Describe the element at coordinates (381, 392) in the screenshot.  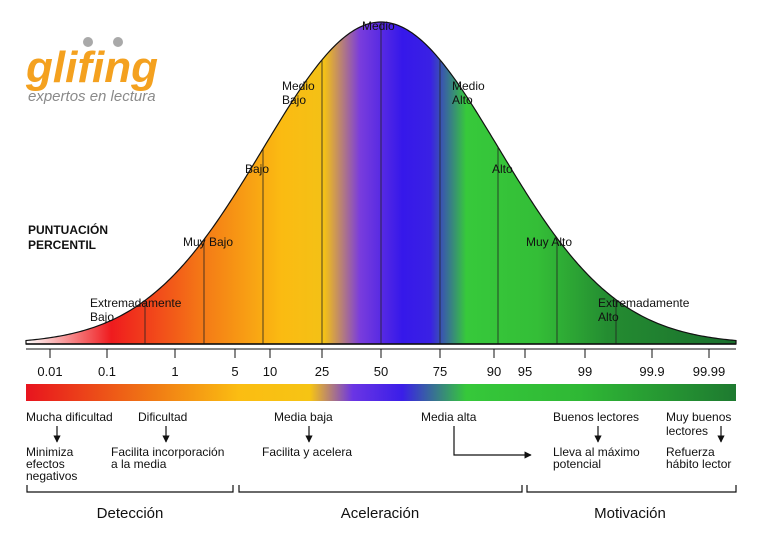
I see `color-scale-bar` at that location.